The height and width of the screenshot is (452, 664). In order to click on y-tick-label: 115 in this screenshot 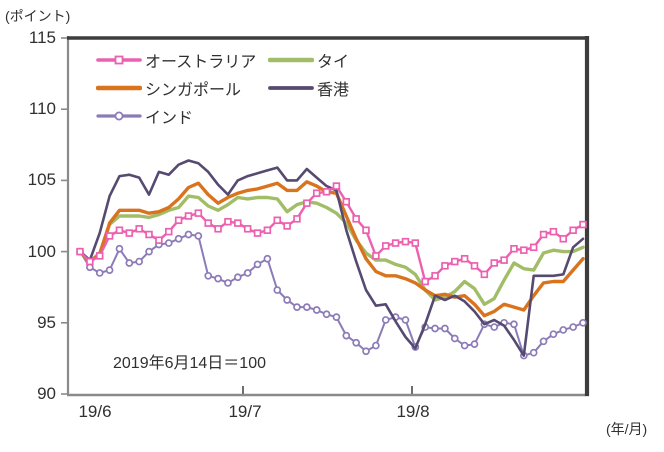, I will do `click(42, 37)`.